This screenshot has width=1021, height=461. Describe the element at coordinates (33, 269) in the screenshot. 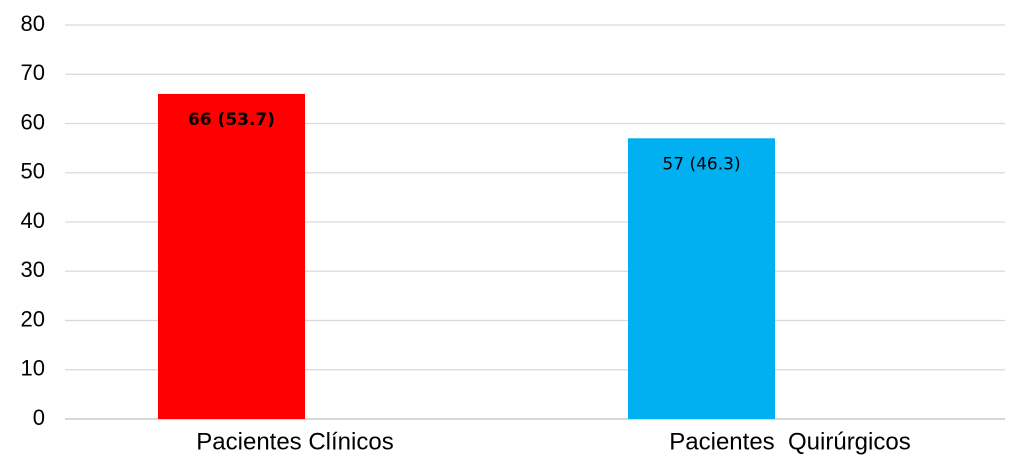

I see `y-tick-label: 30` at that location.